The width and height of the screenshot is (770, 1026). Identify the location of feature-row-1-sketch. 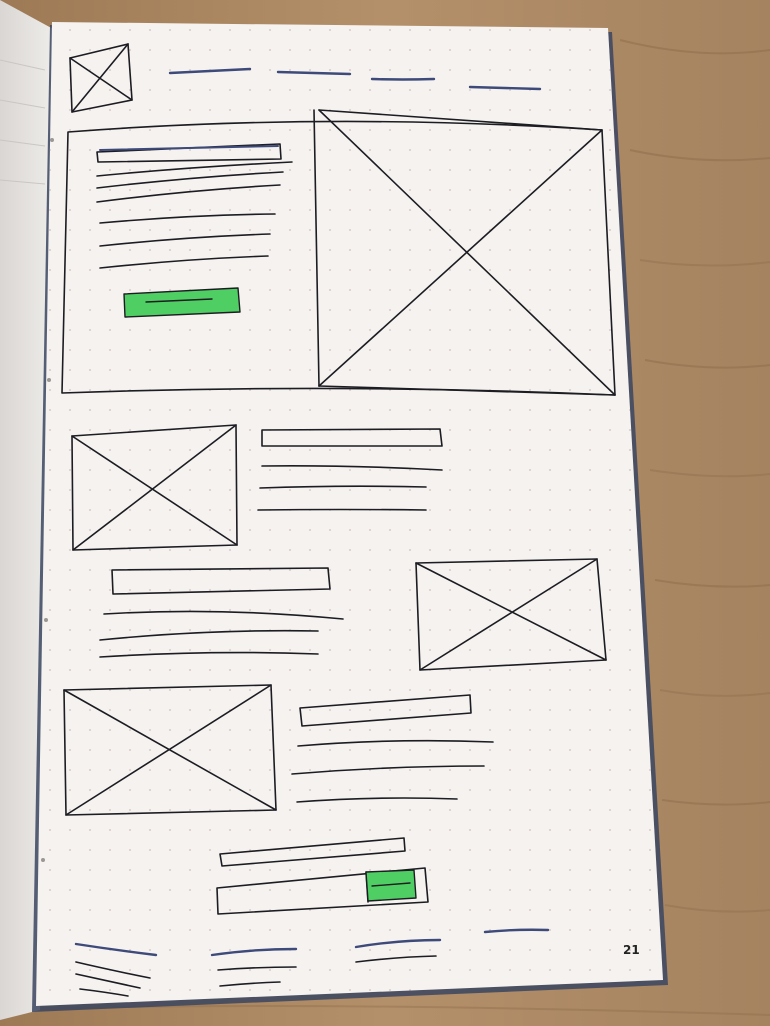
(257, 487).